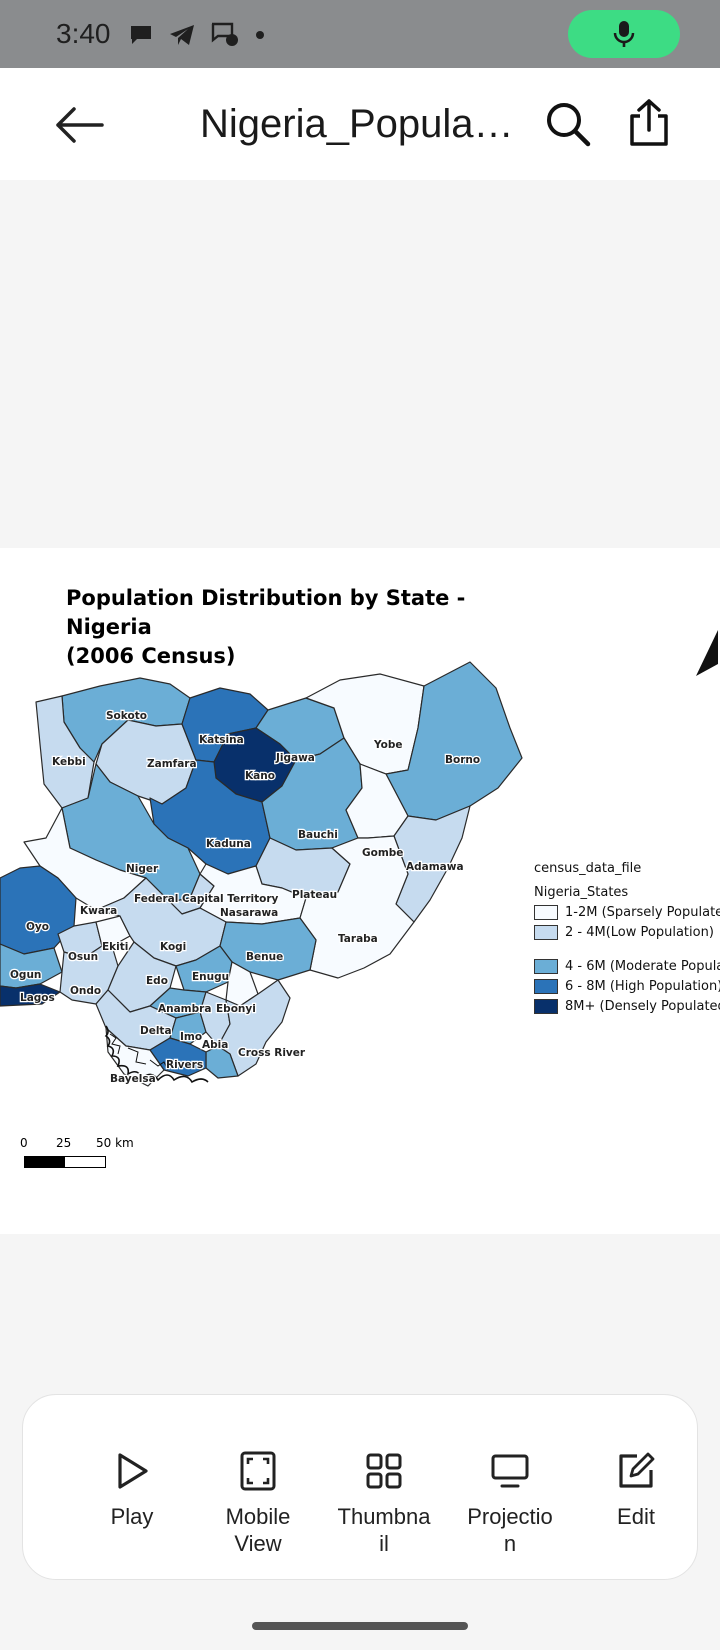 This screenshot has width=720, height=1650. What do you see at coordinates (258, 1503) in the screenshot?
I see `mobile-view-button: Mobile View` at bounding box center [258, 1503].